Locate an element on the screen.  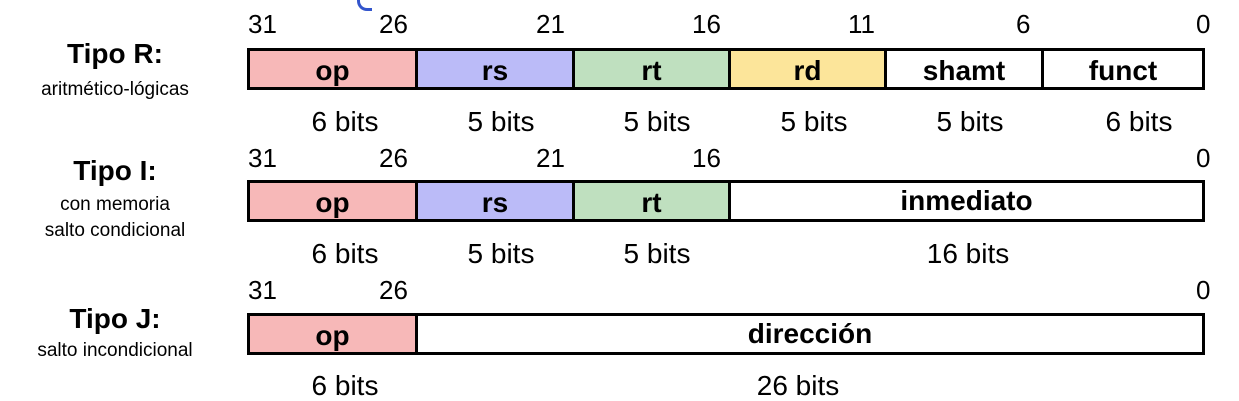
format-i-bar: op rs rt inmediato is located at coordinates (726, 201).